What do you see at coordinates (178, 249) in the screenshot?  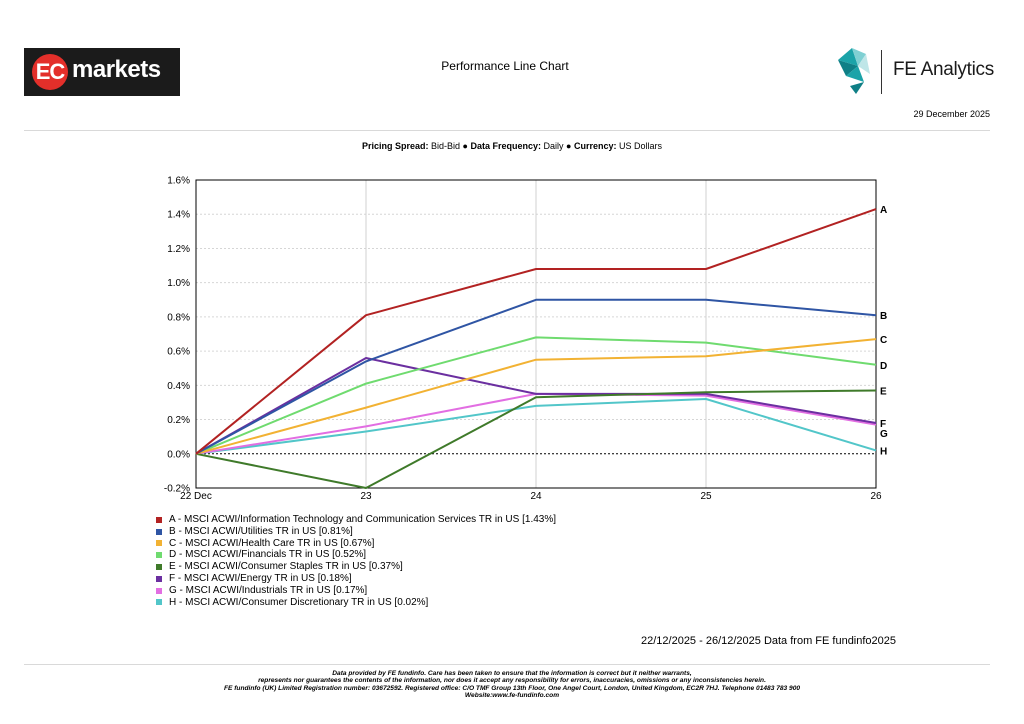 I see `y-tick-label: 1.2%` at bounding box center [178, 249].